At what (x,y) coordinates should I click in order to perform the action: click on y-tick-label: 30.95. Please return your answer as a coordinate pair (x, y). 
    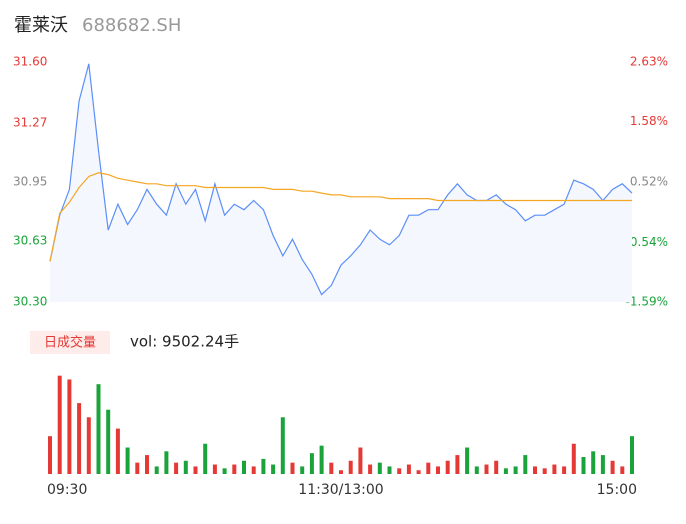
    Looking at the image, I should click on (30, 182).